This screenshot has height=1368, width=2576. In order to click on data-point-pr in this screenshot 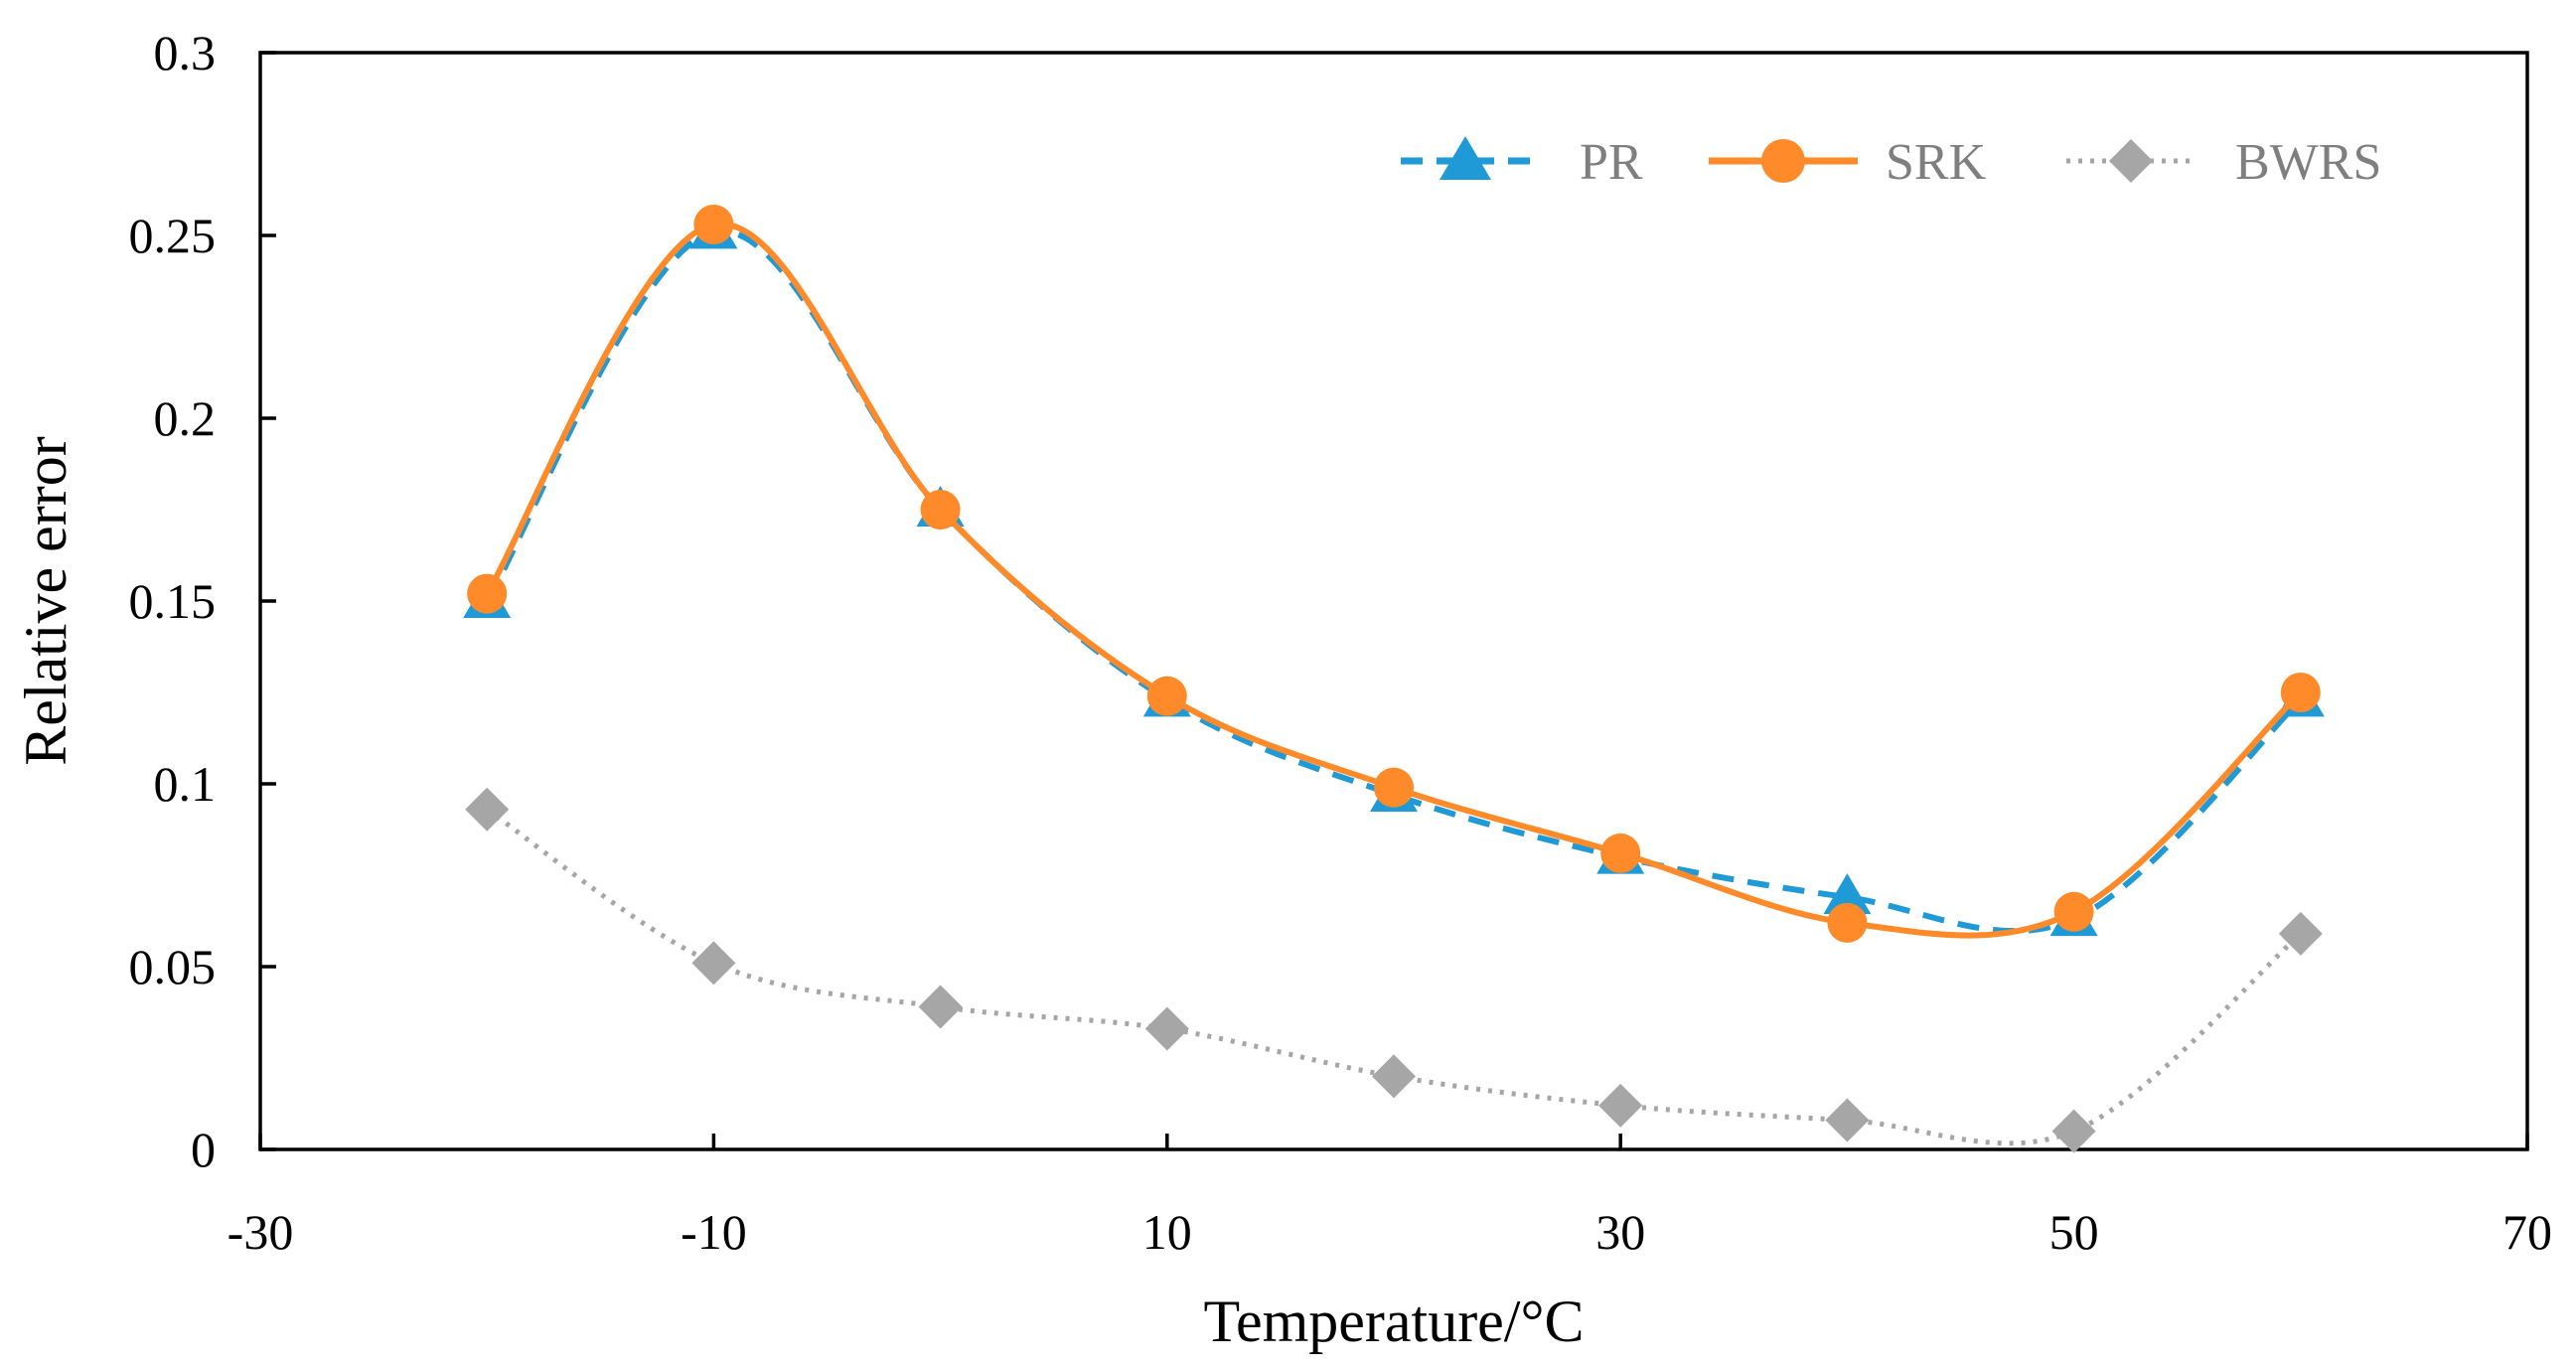, I will do `click(1848, 894)`.